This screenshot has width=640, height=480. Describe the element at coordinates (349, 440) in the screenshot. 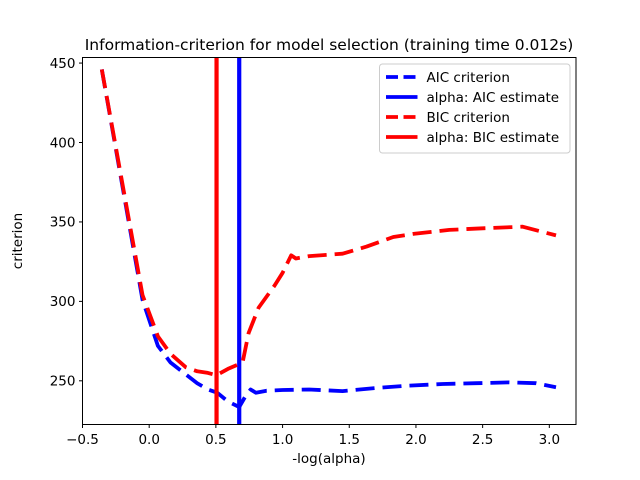

I see `x-tick-label: 1.5` at that location.